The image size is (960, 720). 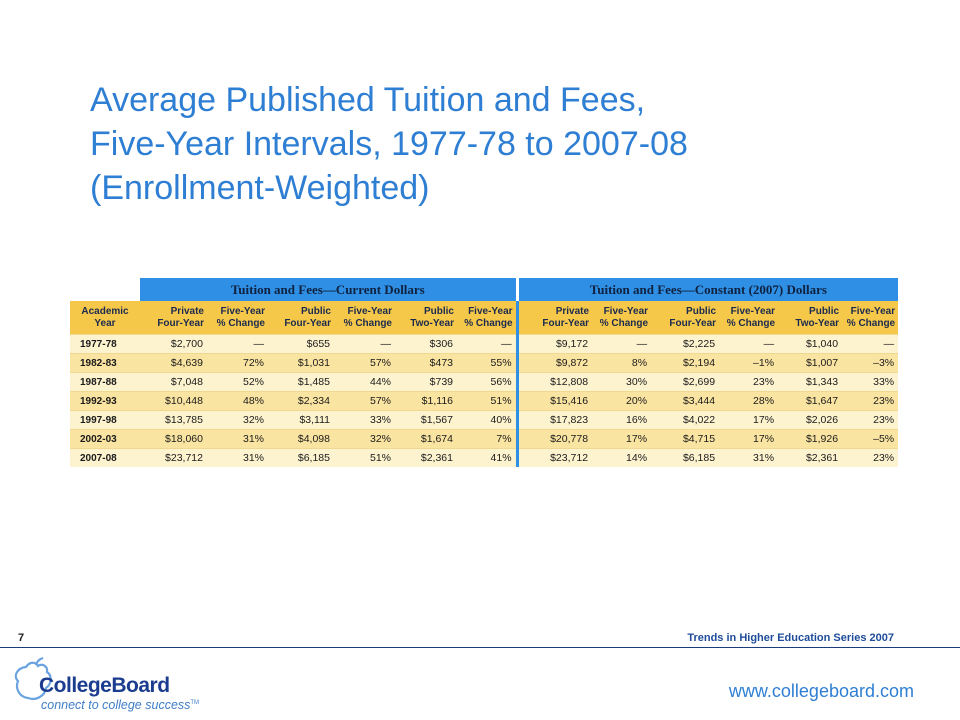 What do you see at coordinates (105, 318) in the screenshot?
I see `column-header-0: Academic Year` at bounding box center [105, 318].